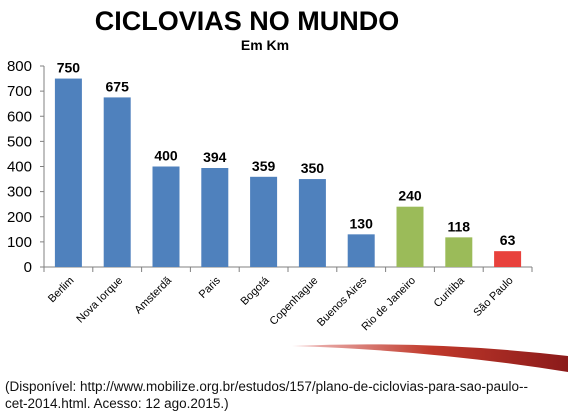 The image size is (571, 413). What do you see at coordinates (288, 269) in the screenshot?
I see `x-axis` at bounding box center [288, 269].